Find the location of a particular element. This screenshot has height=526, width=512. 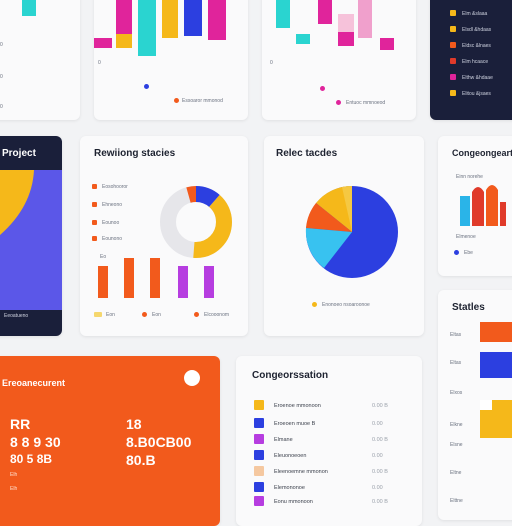

list-item: Eldsc &lnaes is located at coordinates (476, 46).